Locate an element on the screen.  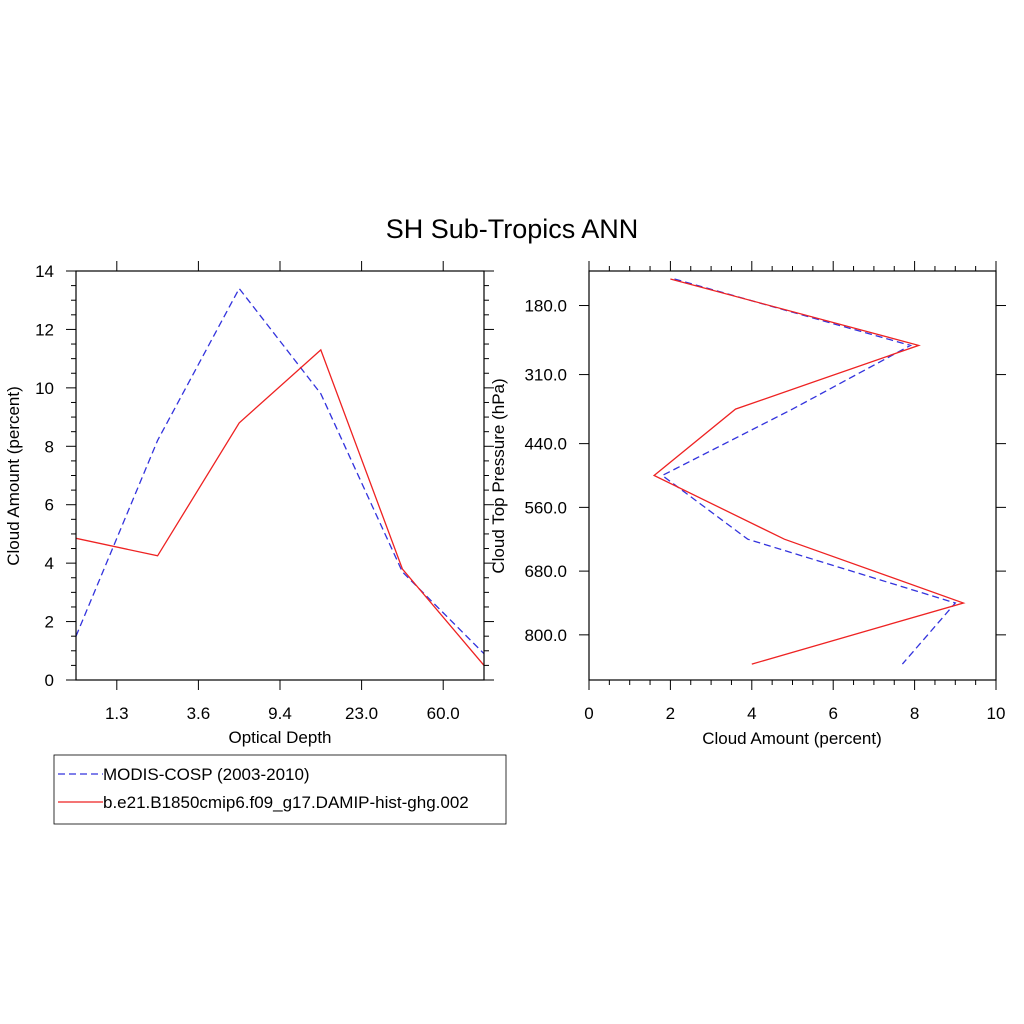
left-series-lines is located at coordinates (280, 476).